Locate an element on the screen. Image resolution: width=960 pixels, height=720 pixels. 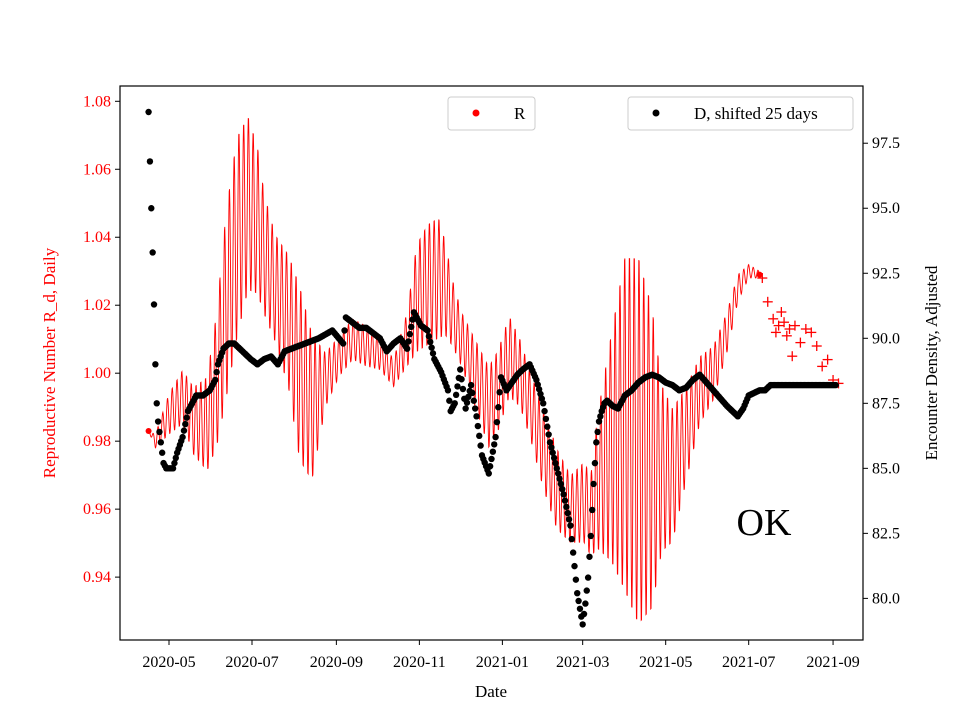
x-tick-label: 2020-11 is located at coordinates (419, 662).